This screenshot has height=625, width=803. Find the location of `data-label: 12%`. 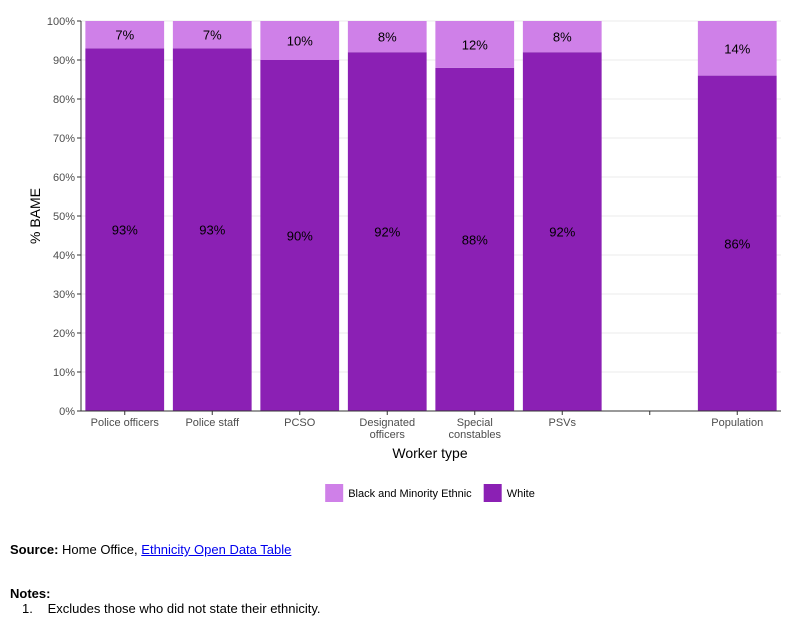

data-label: 12% is located at coordinates (475, 44).